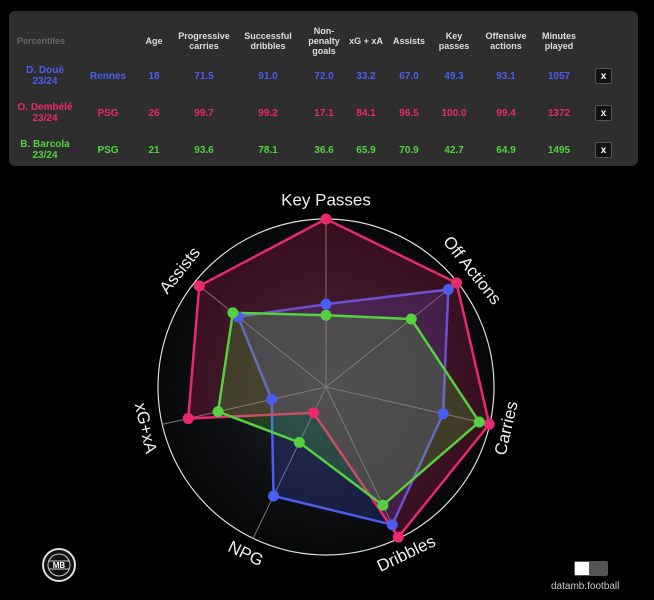  I want to click on header-percentiles: Percentiles, so click(41, 41).